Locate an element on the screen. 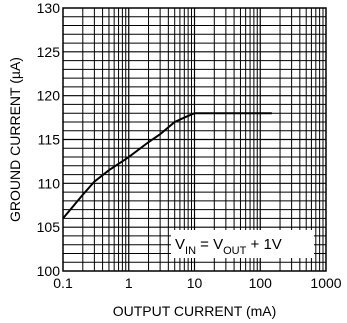 Image resolution: width=347 pixels, height=323 pixels. x-tick-label: 100 is located at coordinates (261, 283).